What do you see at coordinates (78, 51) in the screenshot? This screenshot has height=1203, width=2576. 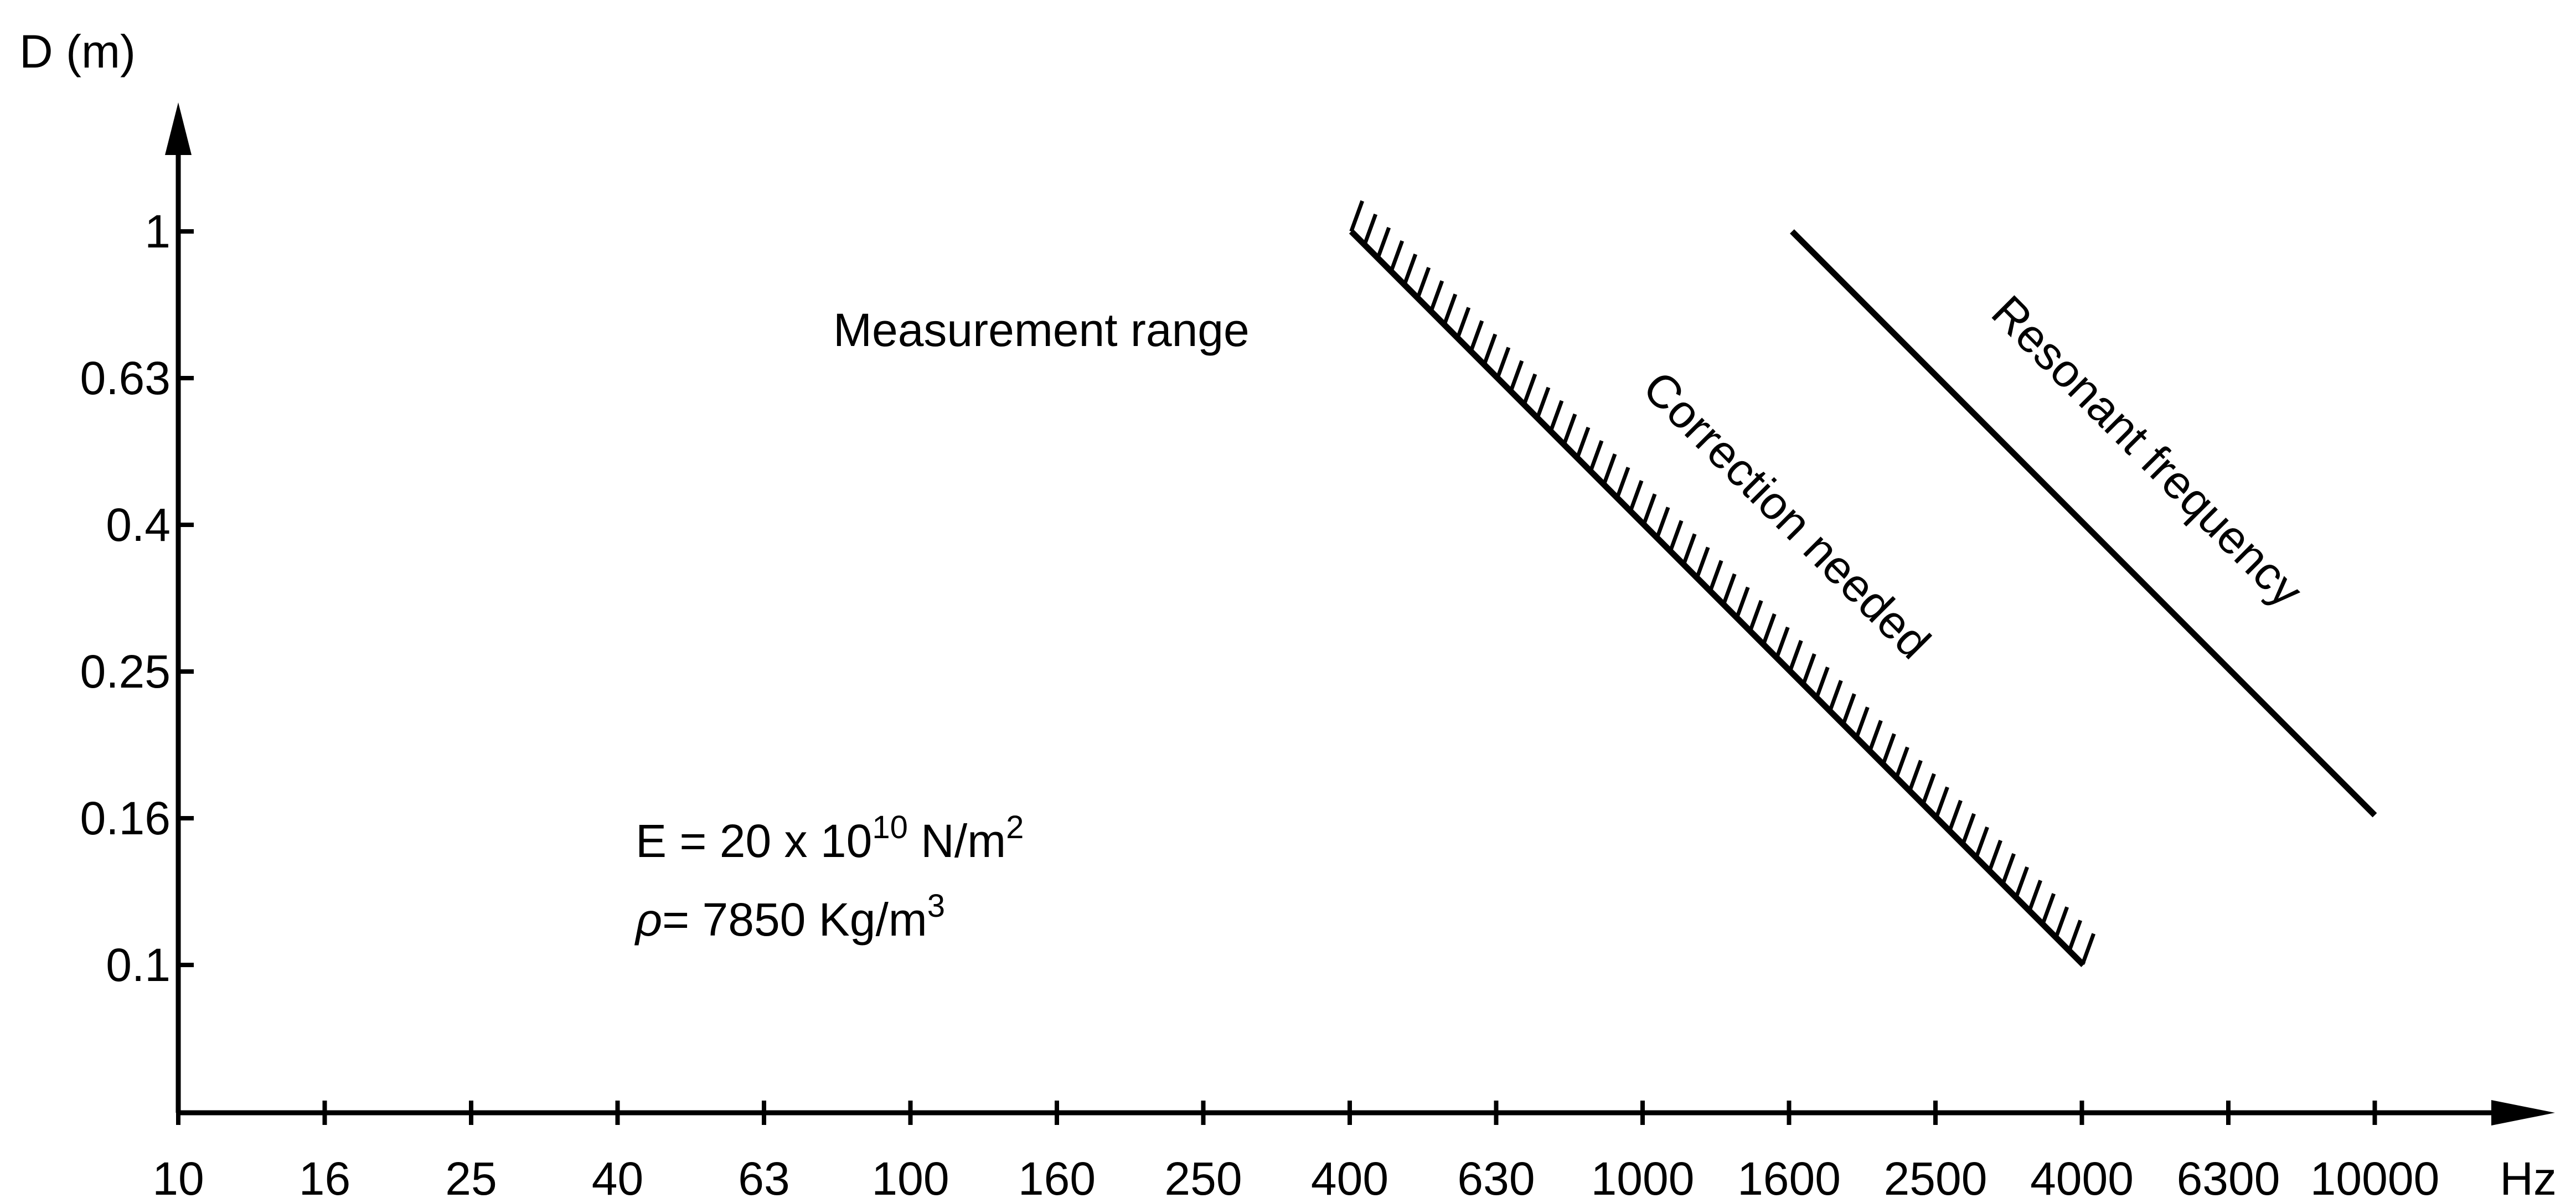 I see `y-axis-label: D (m)` at bounding box center [78, 51].